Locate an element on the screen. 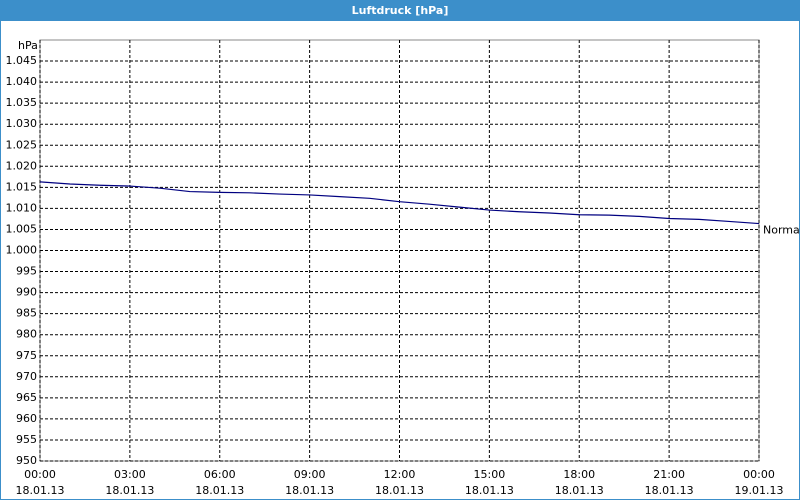 This screenshot has width=800, height=504. x-tick-label: 06:00 18.01.13 is located at coordinates (219, 482).